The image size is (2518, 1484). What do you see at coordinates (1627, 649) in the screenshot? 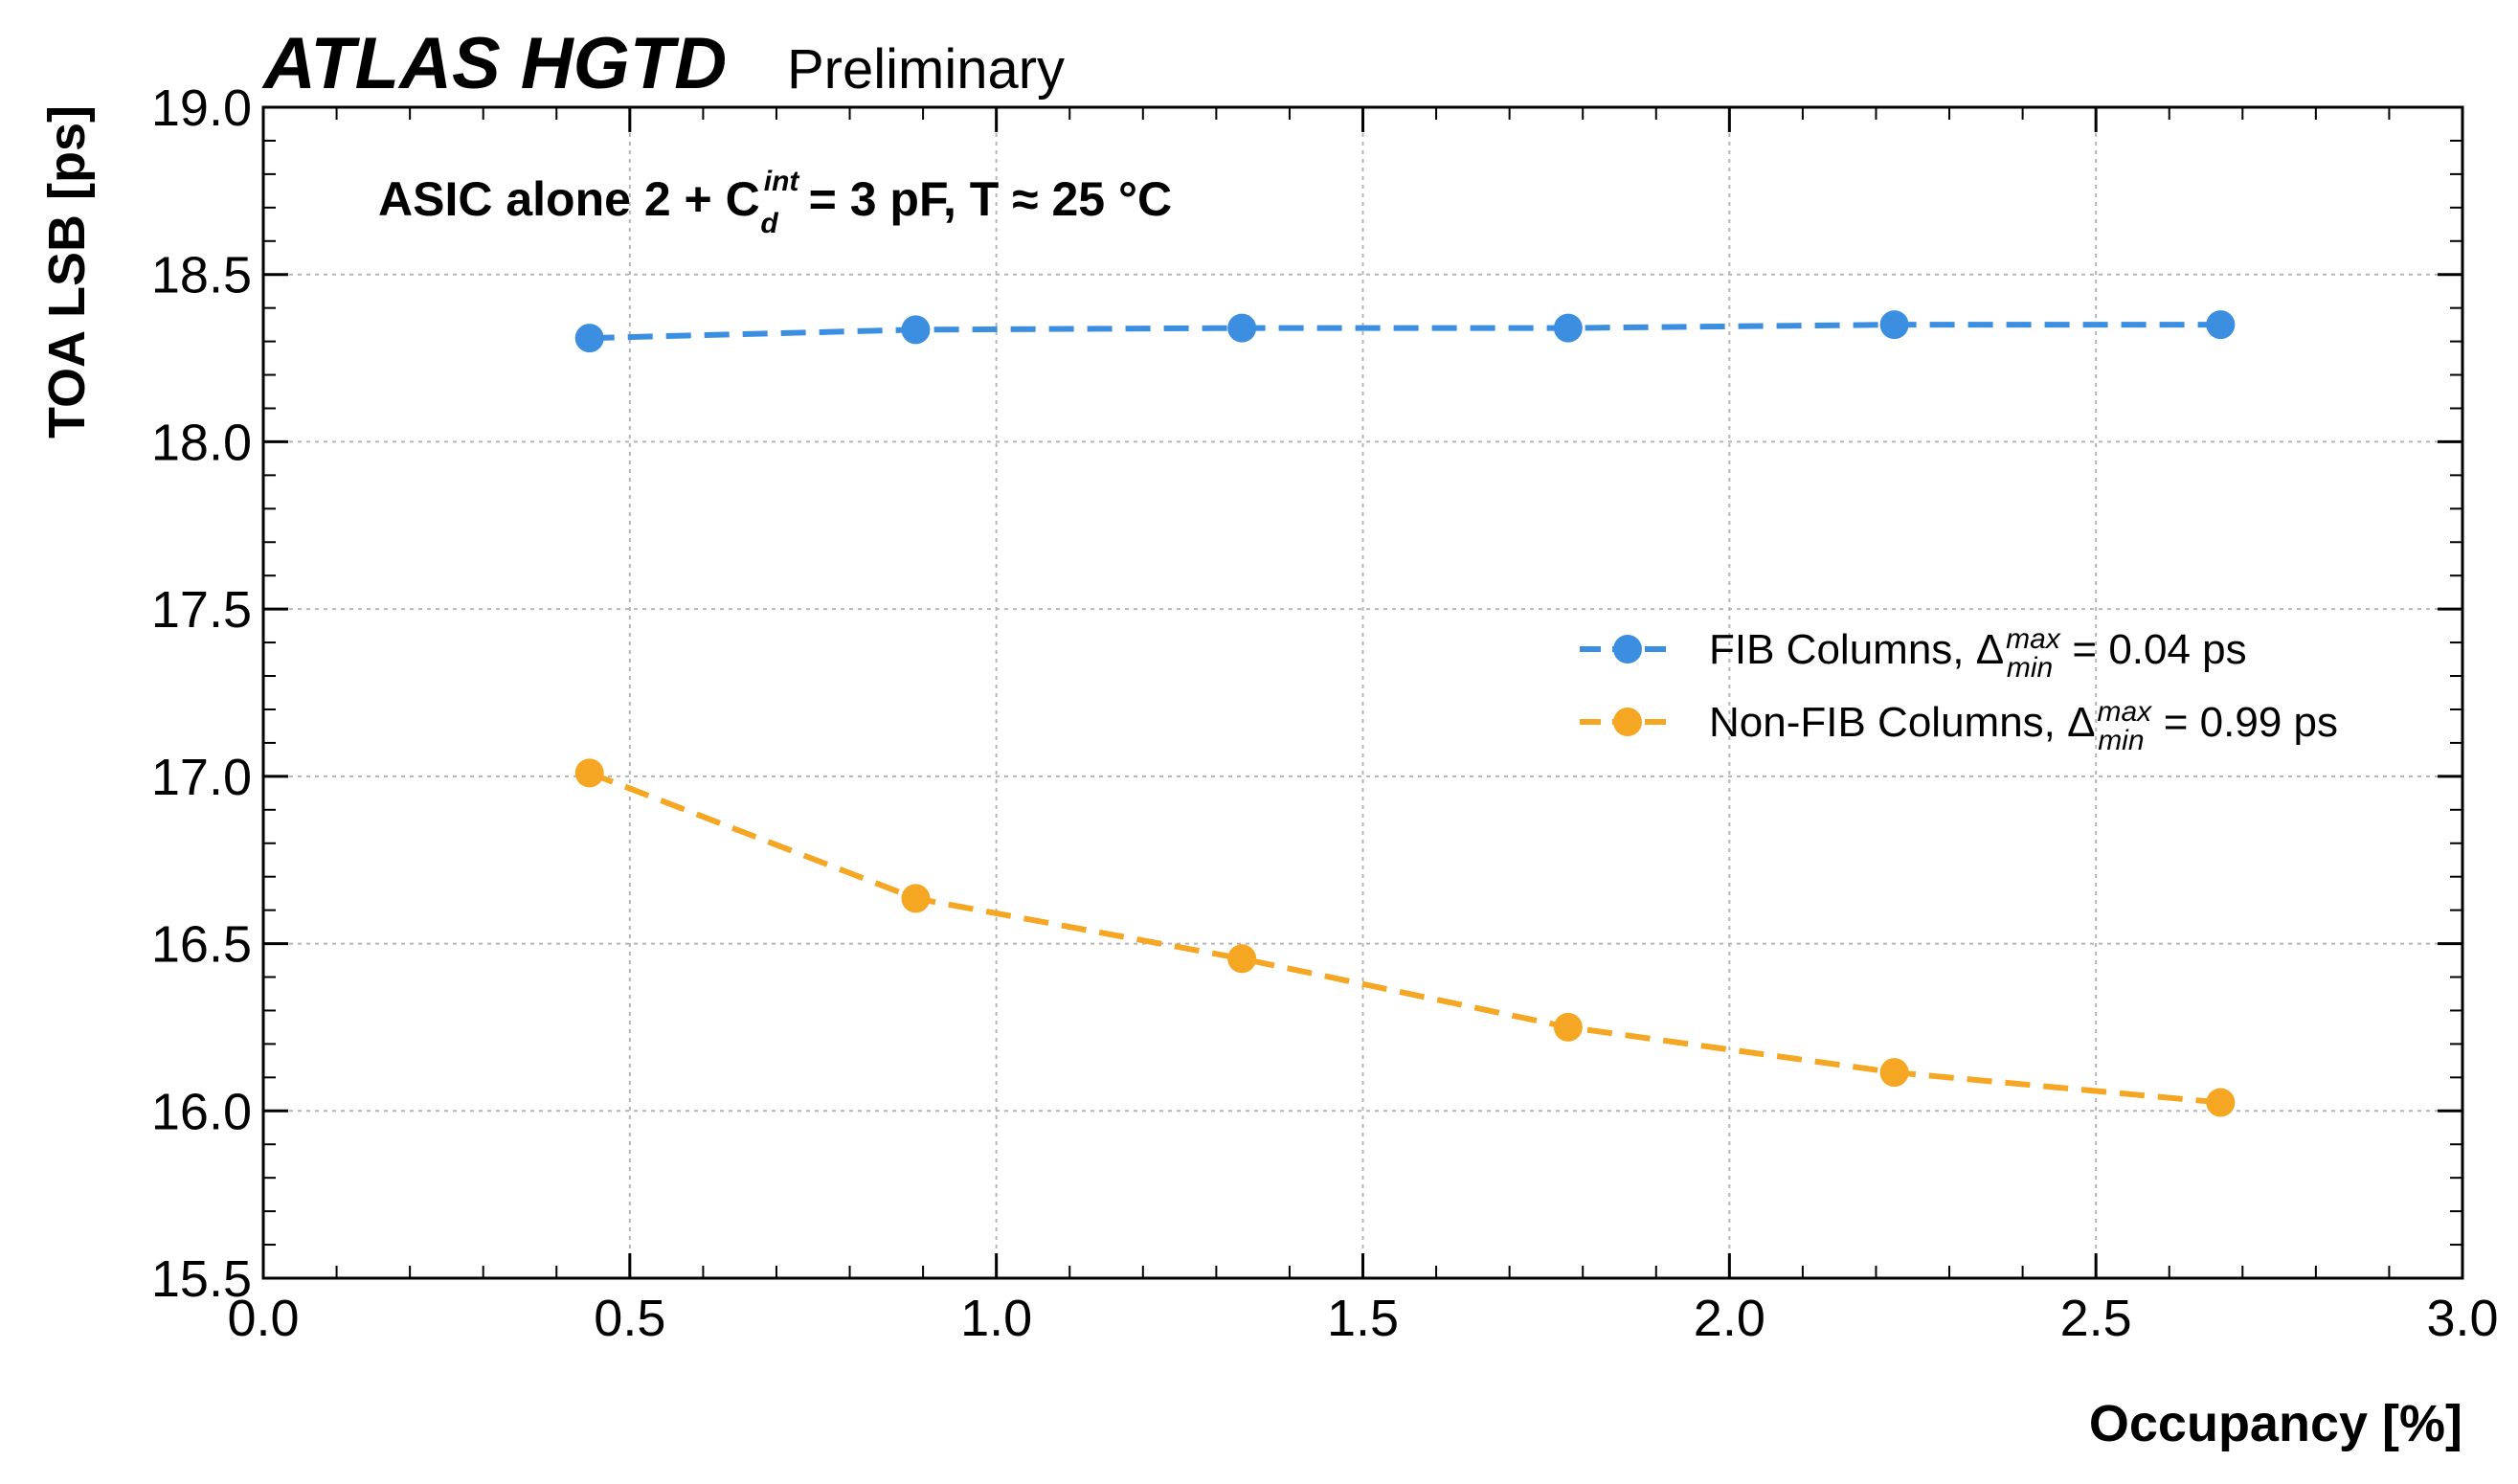
I see `fib-columns-legend-marker` at bounding box center [1627, 649].